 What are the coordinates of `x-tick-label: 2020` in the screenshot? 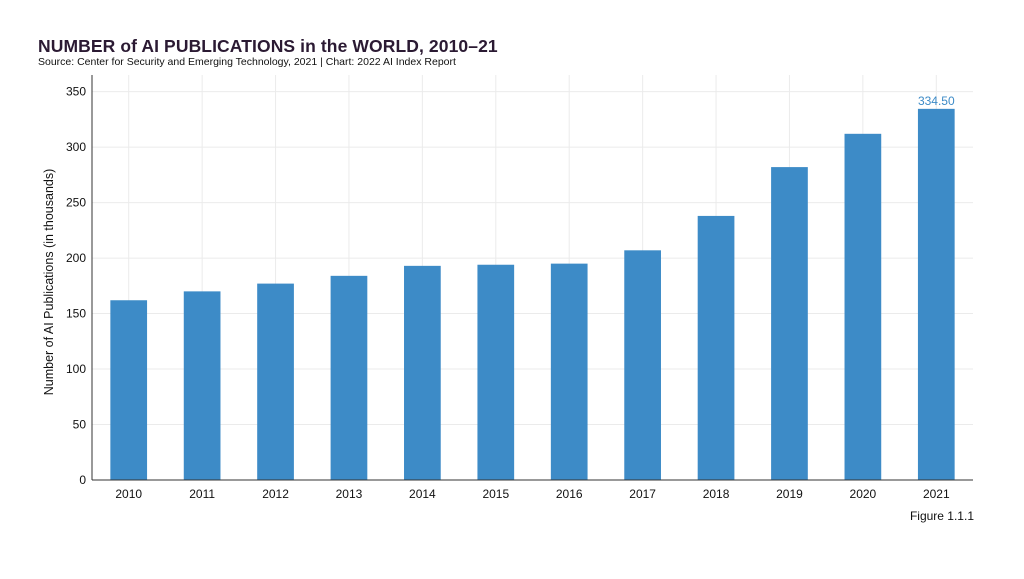 It's located at (863, 494).